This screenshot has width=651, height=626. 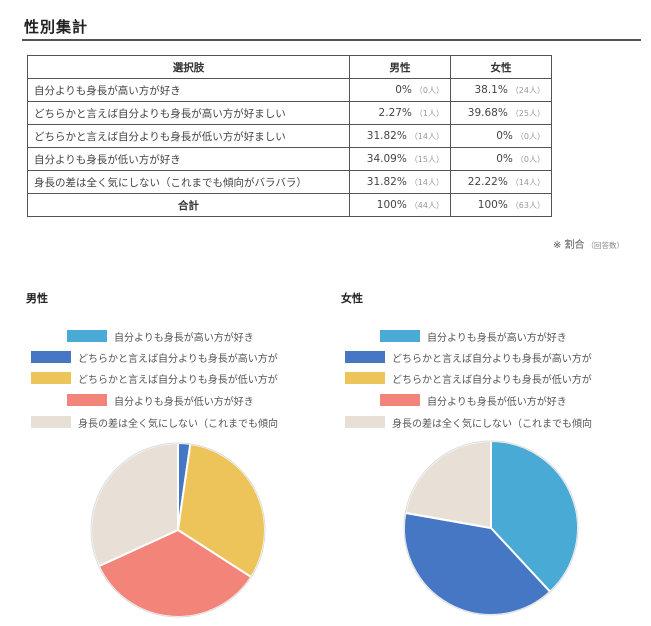 I want to click on male-cell: 34.09% （15人）, so click(x=400, y=159).